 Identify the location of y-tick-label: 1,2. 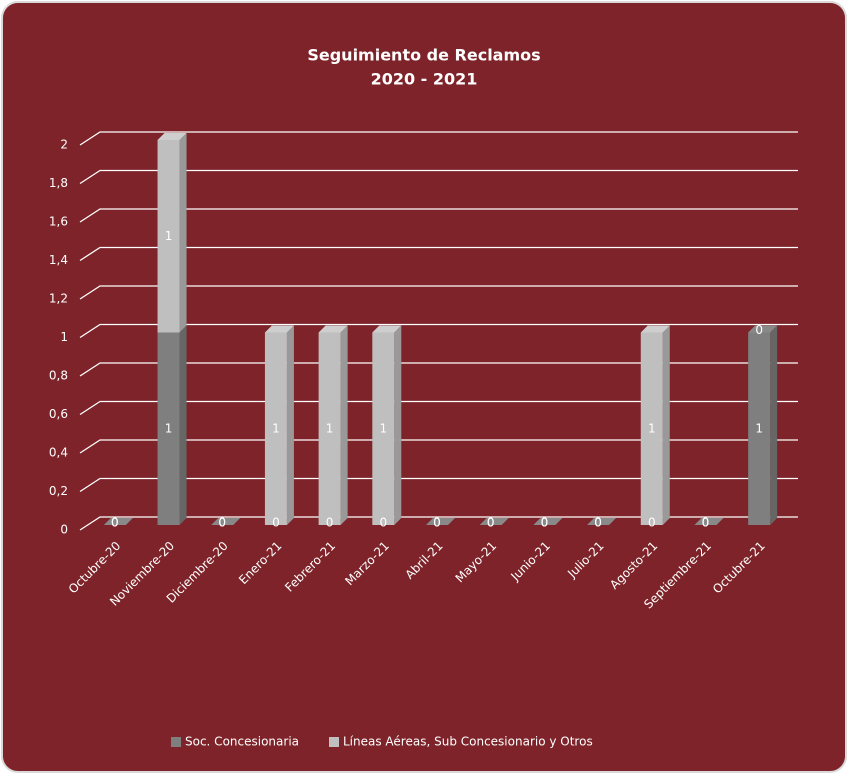
(58, 299).